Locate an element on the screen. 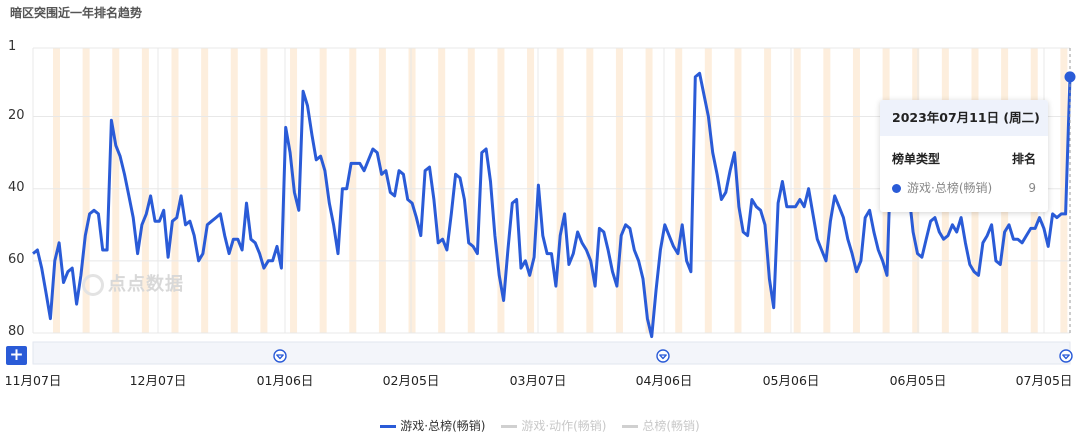 Image resolution: width=1080 pixels, height=439 pixels. legend-item-total-grossing: 游戏·总榜(畅销) is located at coordinates (432, 425).